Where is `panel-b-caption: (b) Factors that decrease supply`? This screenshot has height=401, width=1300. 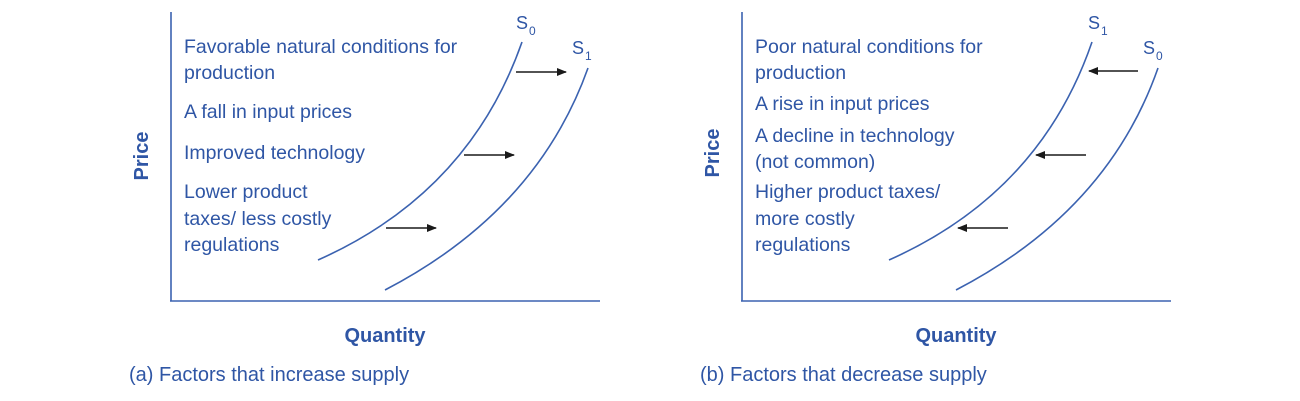
panel-b-caption: (b) Factors that decrease supply is located at coordinates (843, 375).